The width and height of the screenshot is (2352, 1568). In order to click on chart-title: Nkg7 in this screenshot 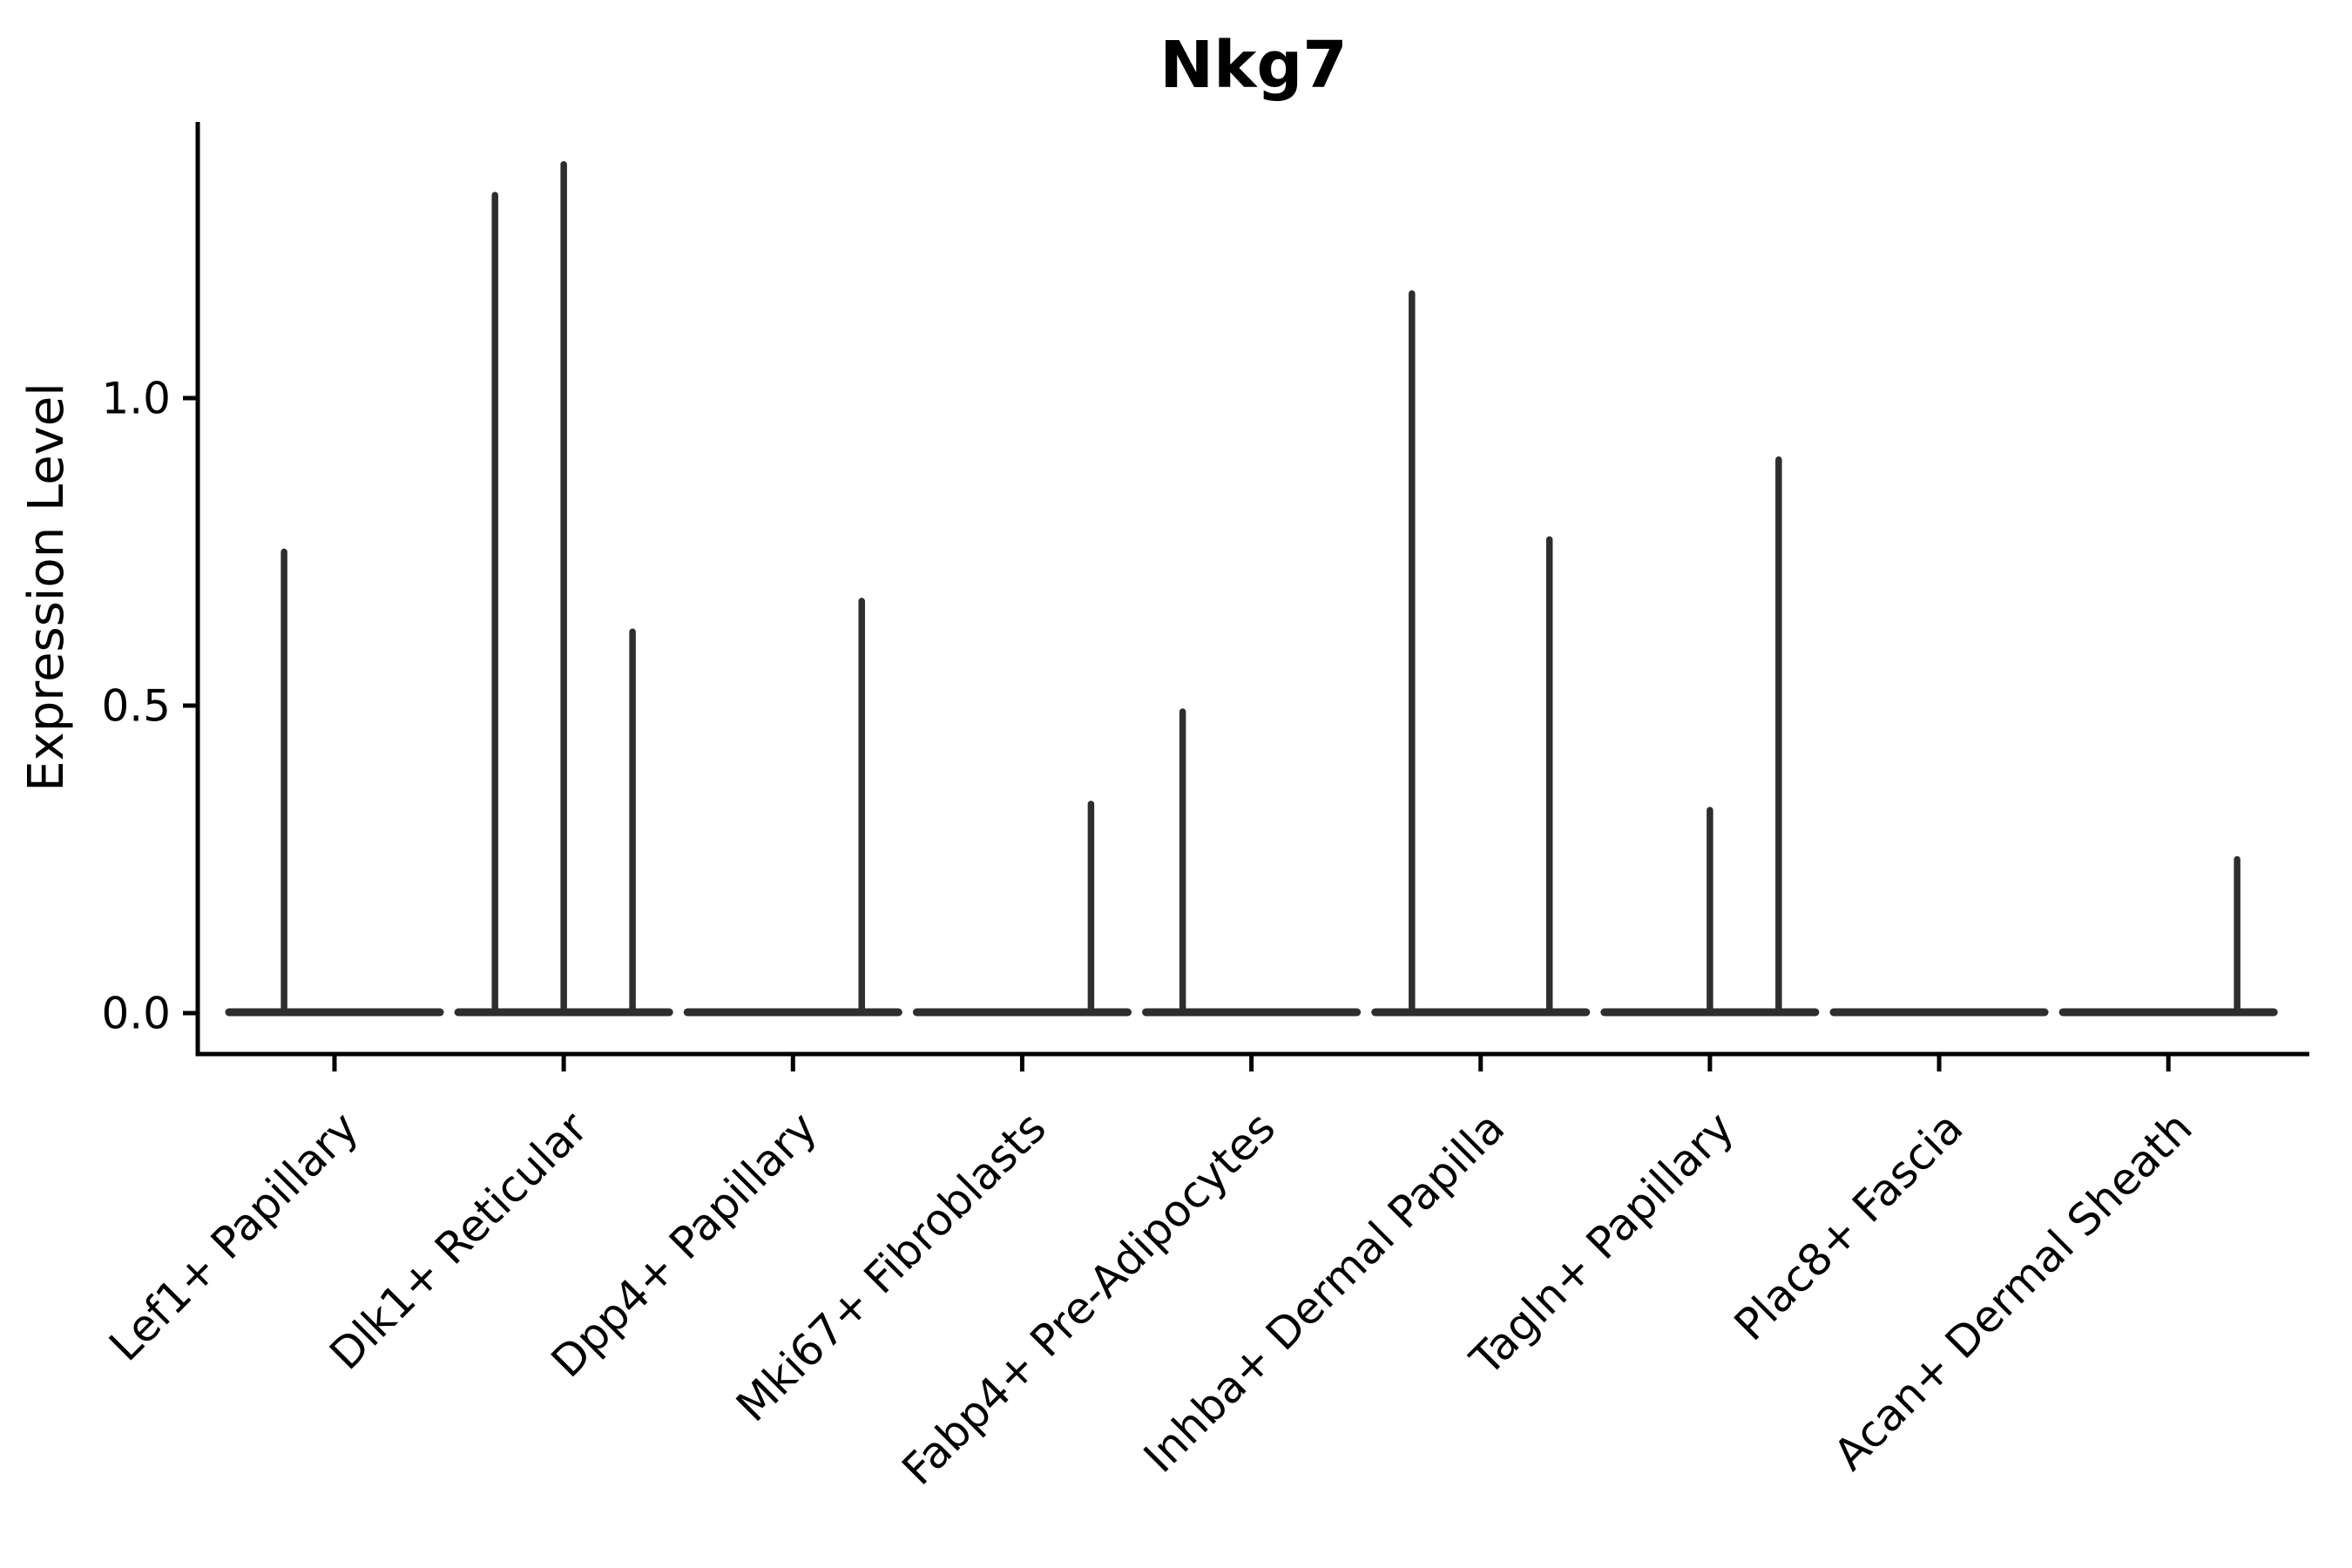, I will do `click(1253, 66)`.